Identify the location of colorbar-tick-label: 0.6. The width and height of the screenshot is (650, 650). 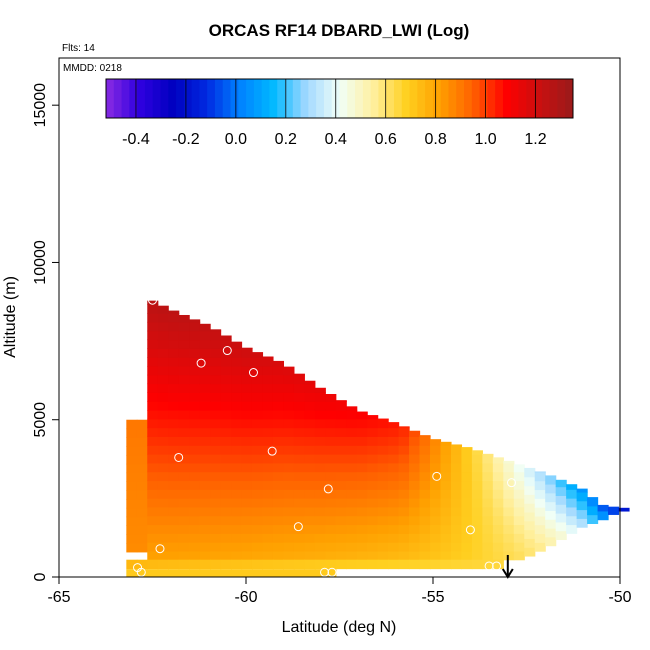
(386, 139).